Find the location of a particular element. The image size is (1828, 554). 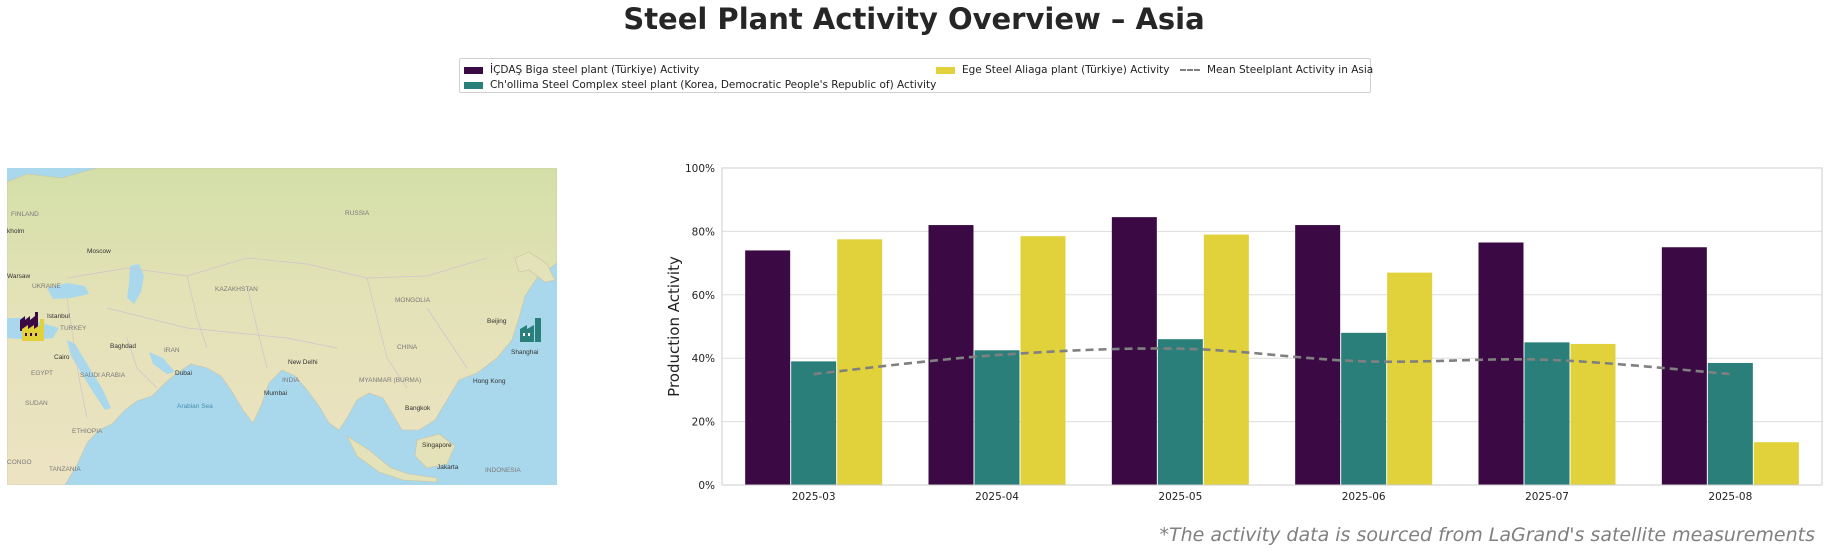

map-persian-gulf is located at coordinates (162, 363).